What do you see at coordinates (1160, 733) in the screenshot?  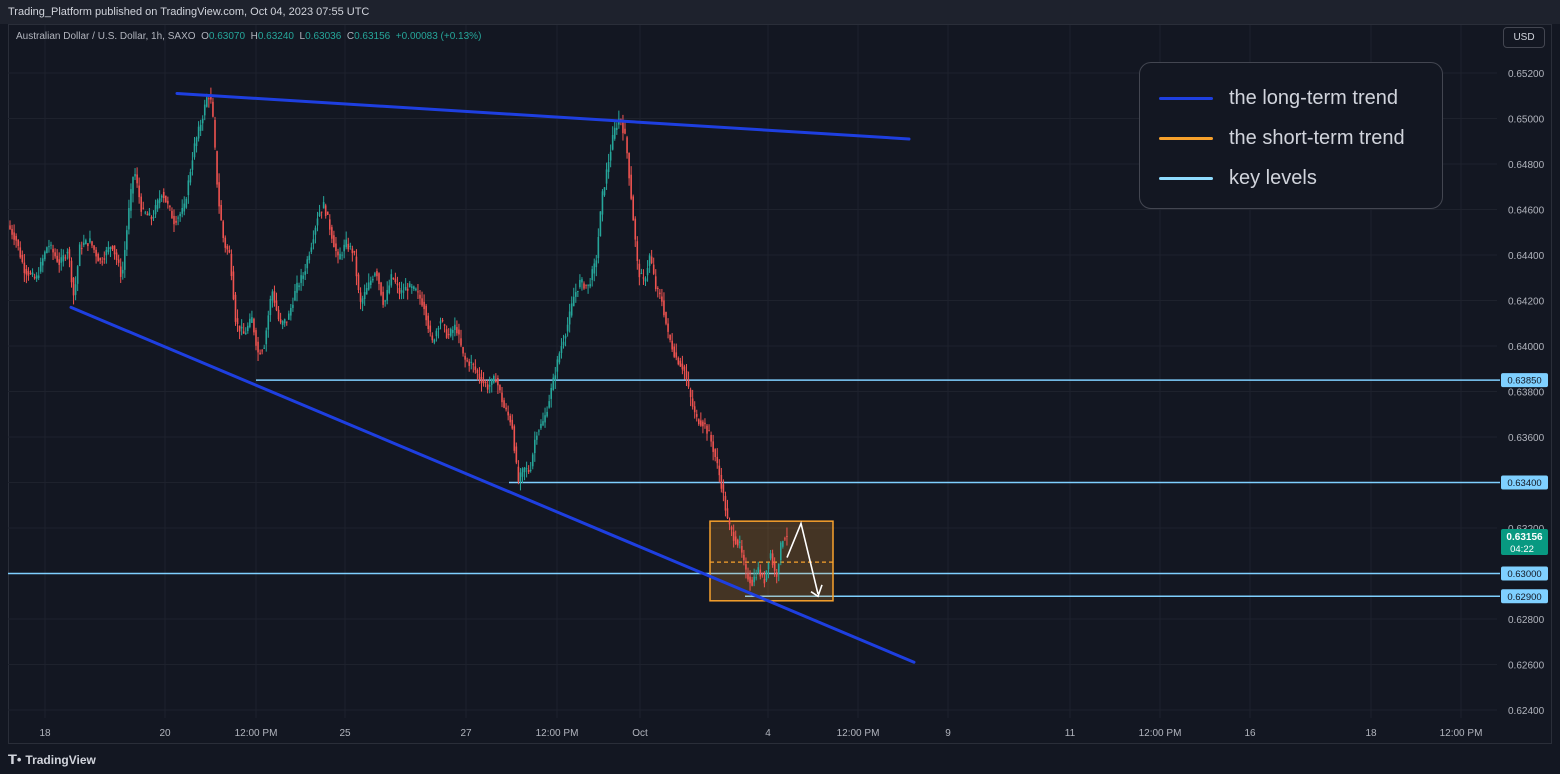 I see `time-tick-label: 12:00 PM` at bounding box center [1160, 733].